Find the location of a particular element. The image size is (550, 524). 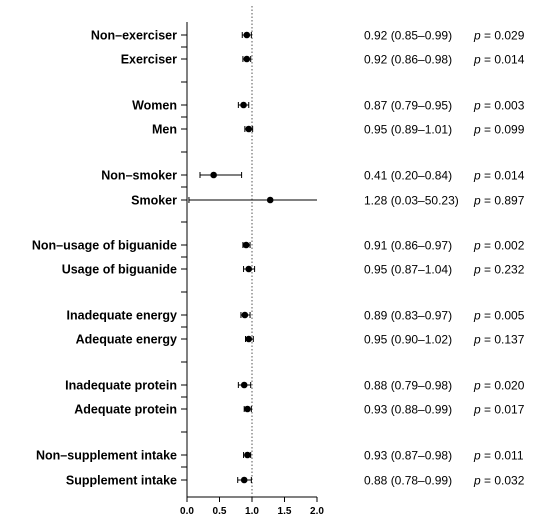

p-value: 0.232 is located at coordinates (509, 270).